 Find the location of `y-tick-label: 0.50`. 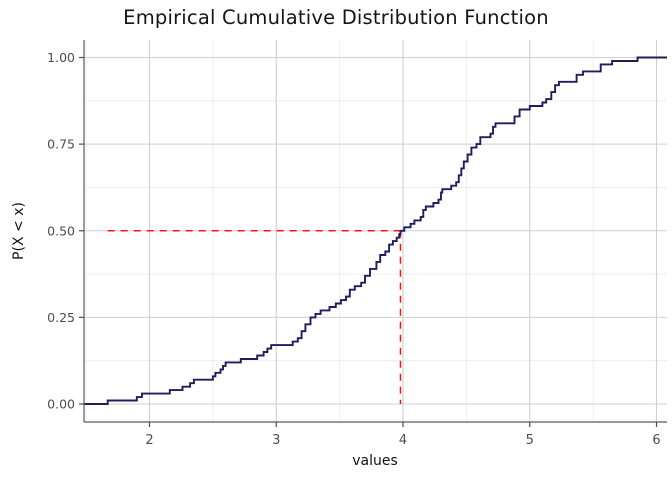

y-tick-label: 0.50 is located at coordinates (61, 230).